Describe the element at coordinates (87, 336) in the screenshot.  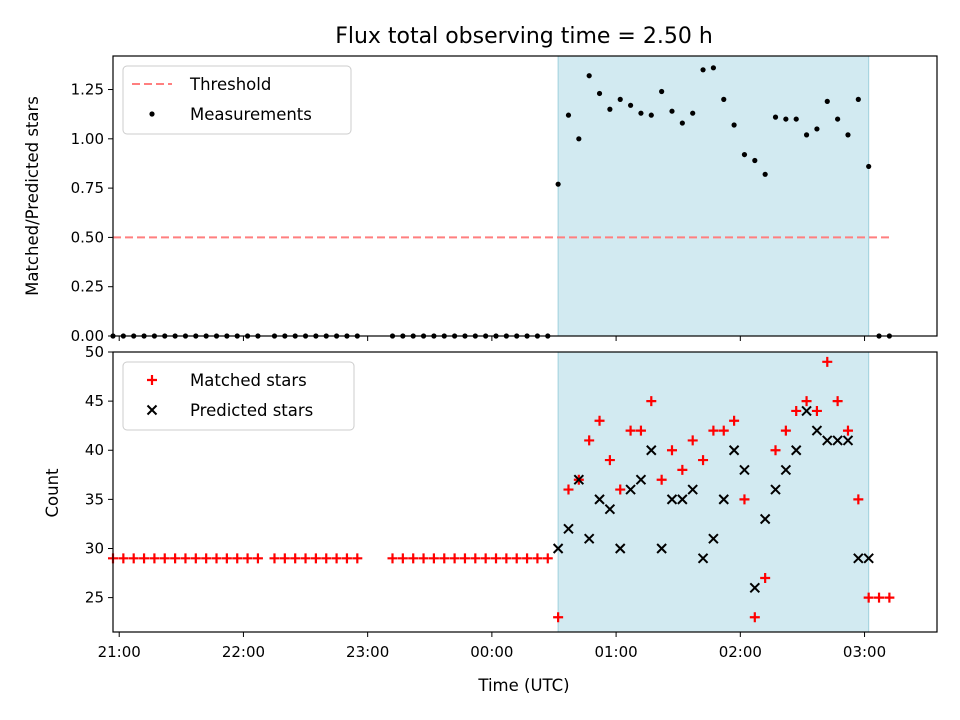
I see `y-tick-label: 0.00` at that location.